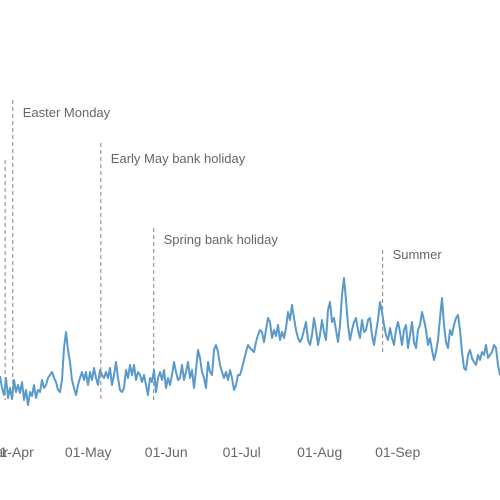 This screenshot has height=500, width=500. Describe the element at coordinates (17, 452) in the screenshot. I see `x-tick-label-0: 01-Apr` at that location.